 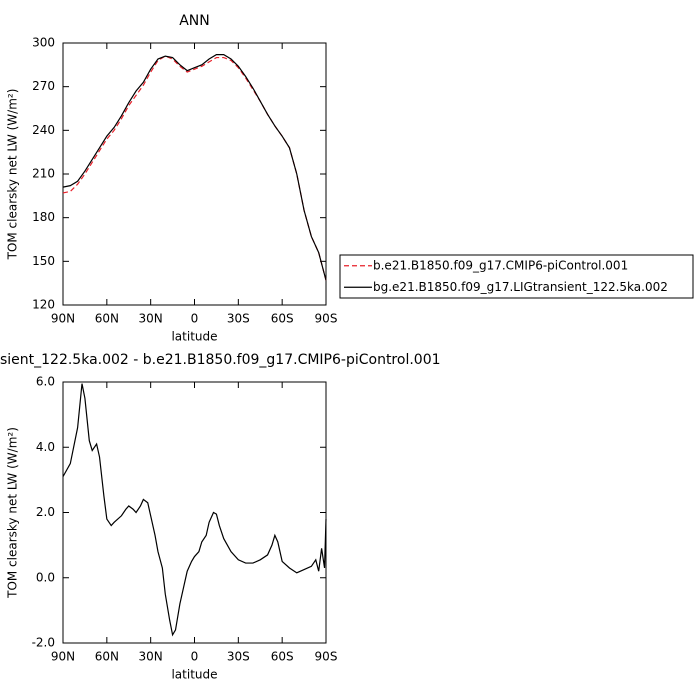 What do you see at coordinates (45, 512) in the screenshot?
I see `y-tick-label: 2.0` at bounding box center [45, 512].